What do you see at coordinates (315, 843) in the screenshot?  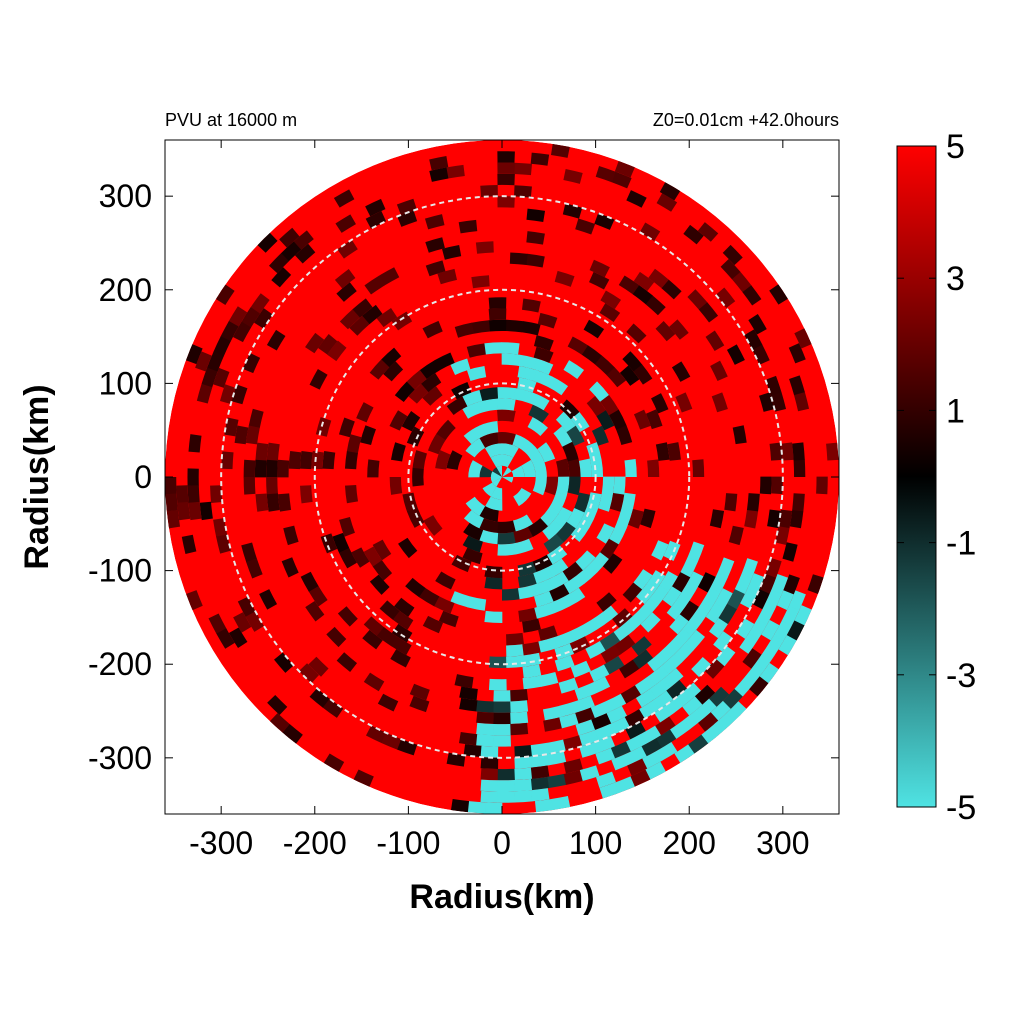 I see `x-tick-label: -200` at bounding box center [315, 843].